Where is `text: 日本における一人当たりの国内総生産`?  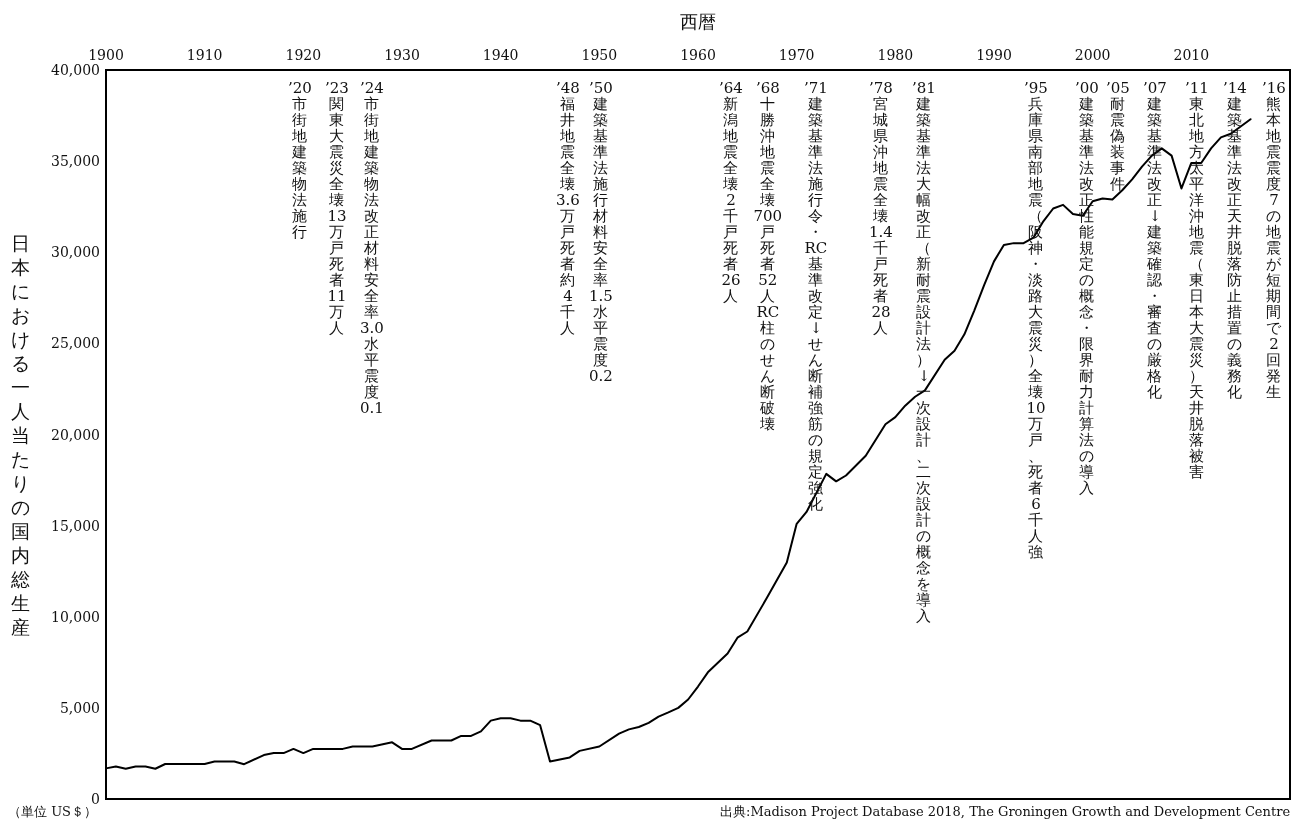
text: 日本における一人当たりの国内総生産 is located at coordinates (20, 435).